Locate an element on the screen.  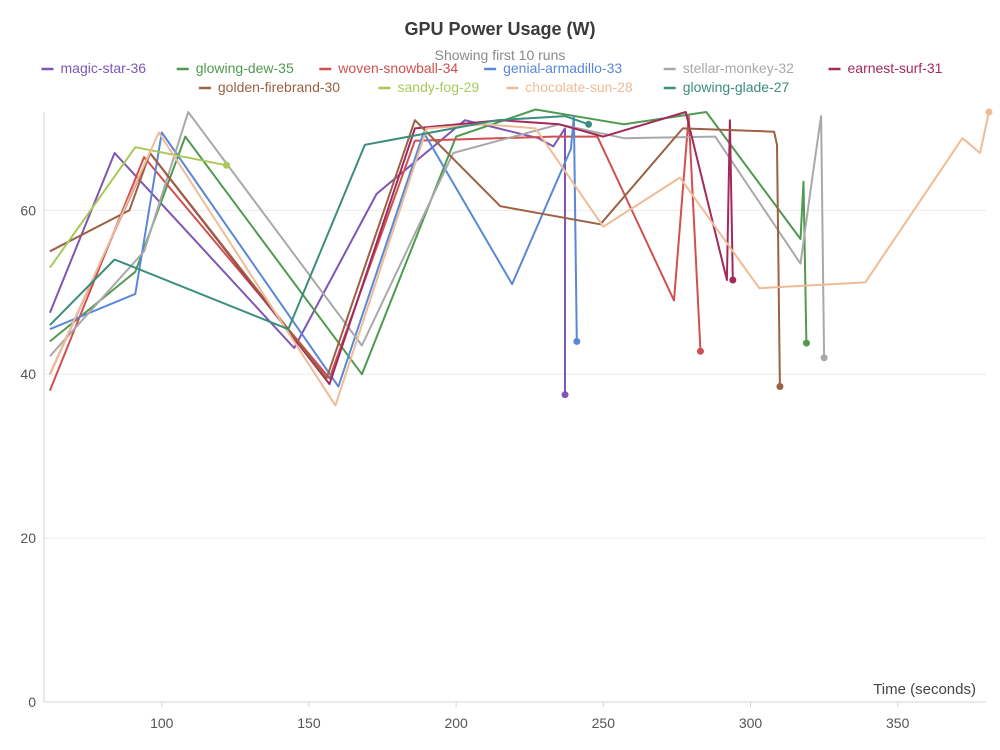
x-tick-label: 150 is located at coordinates (309, 723).